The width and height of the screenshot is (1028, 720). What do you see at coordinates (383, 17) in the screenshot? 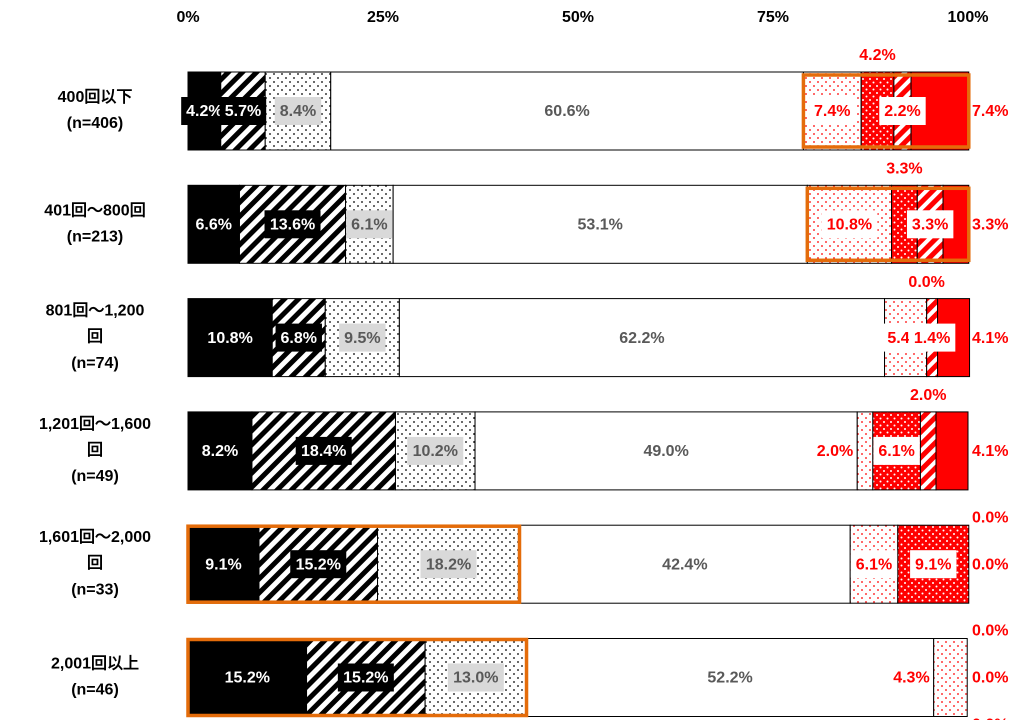
I see `x-tick-label: 25%` at bounding box center [383, 17].